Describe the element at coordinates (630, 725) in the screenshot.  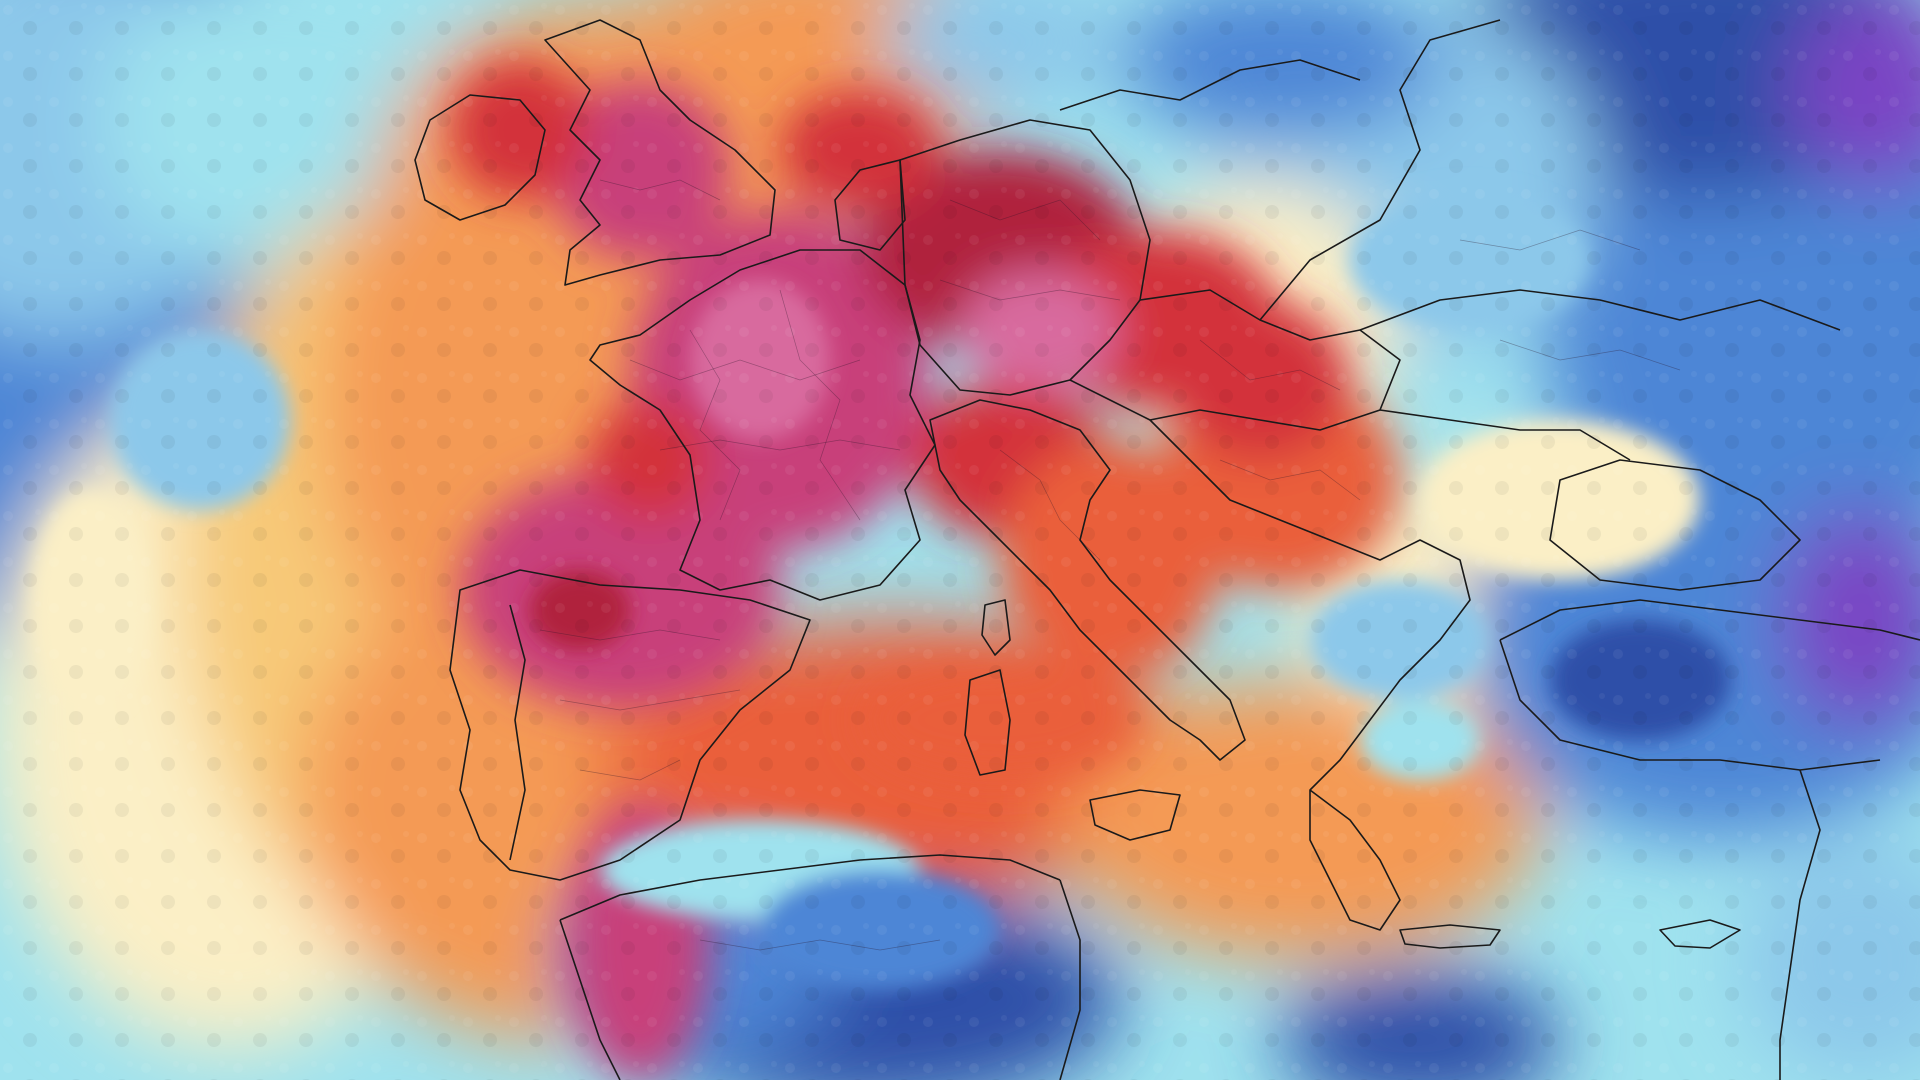
I see `iberia-outline` at that location.